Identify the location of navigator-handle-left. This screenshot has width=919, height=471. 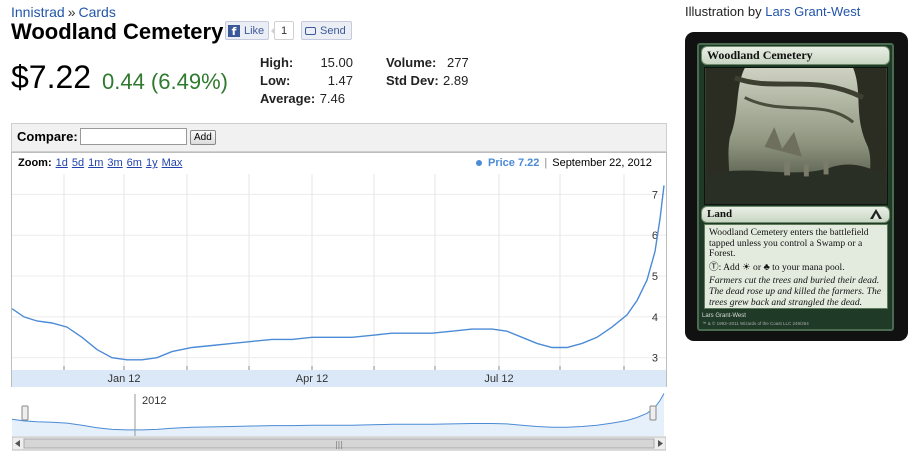
(25, 413).